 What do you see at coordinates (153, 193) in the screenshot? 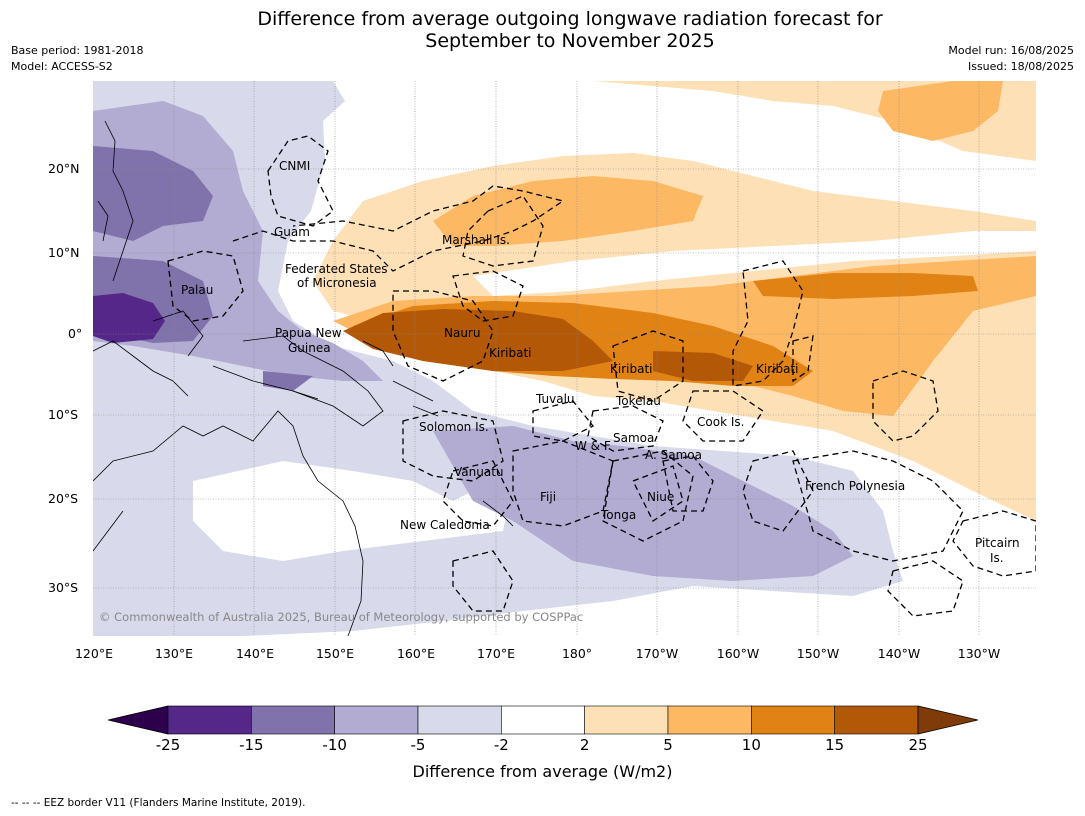
I see `contour-dark-purple` at bounding box center [153, 193].